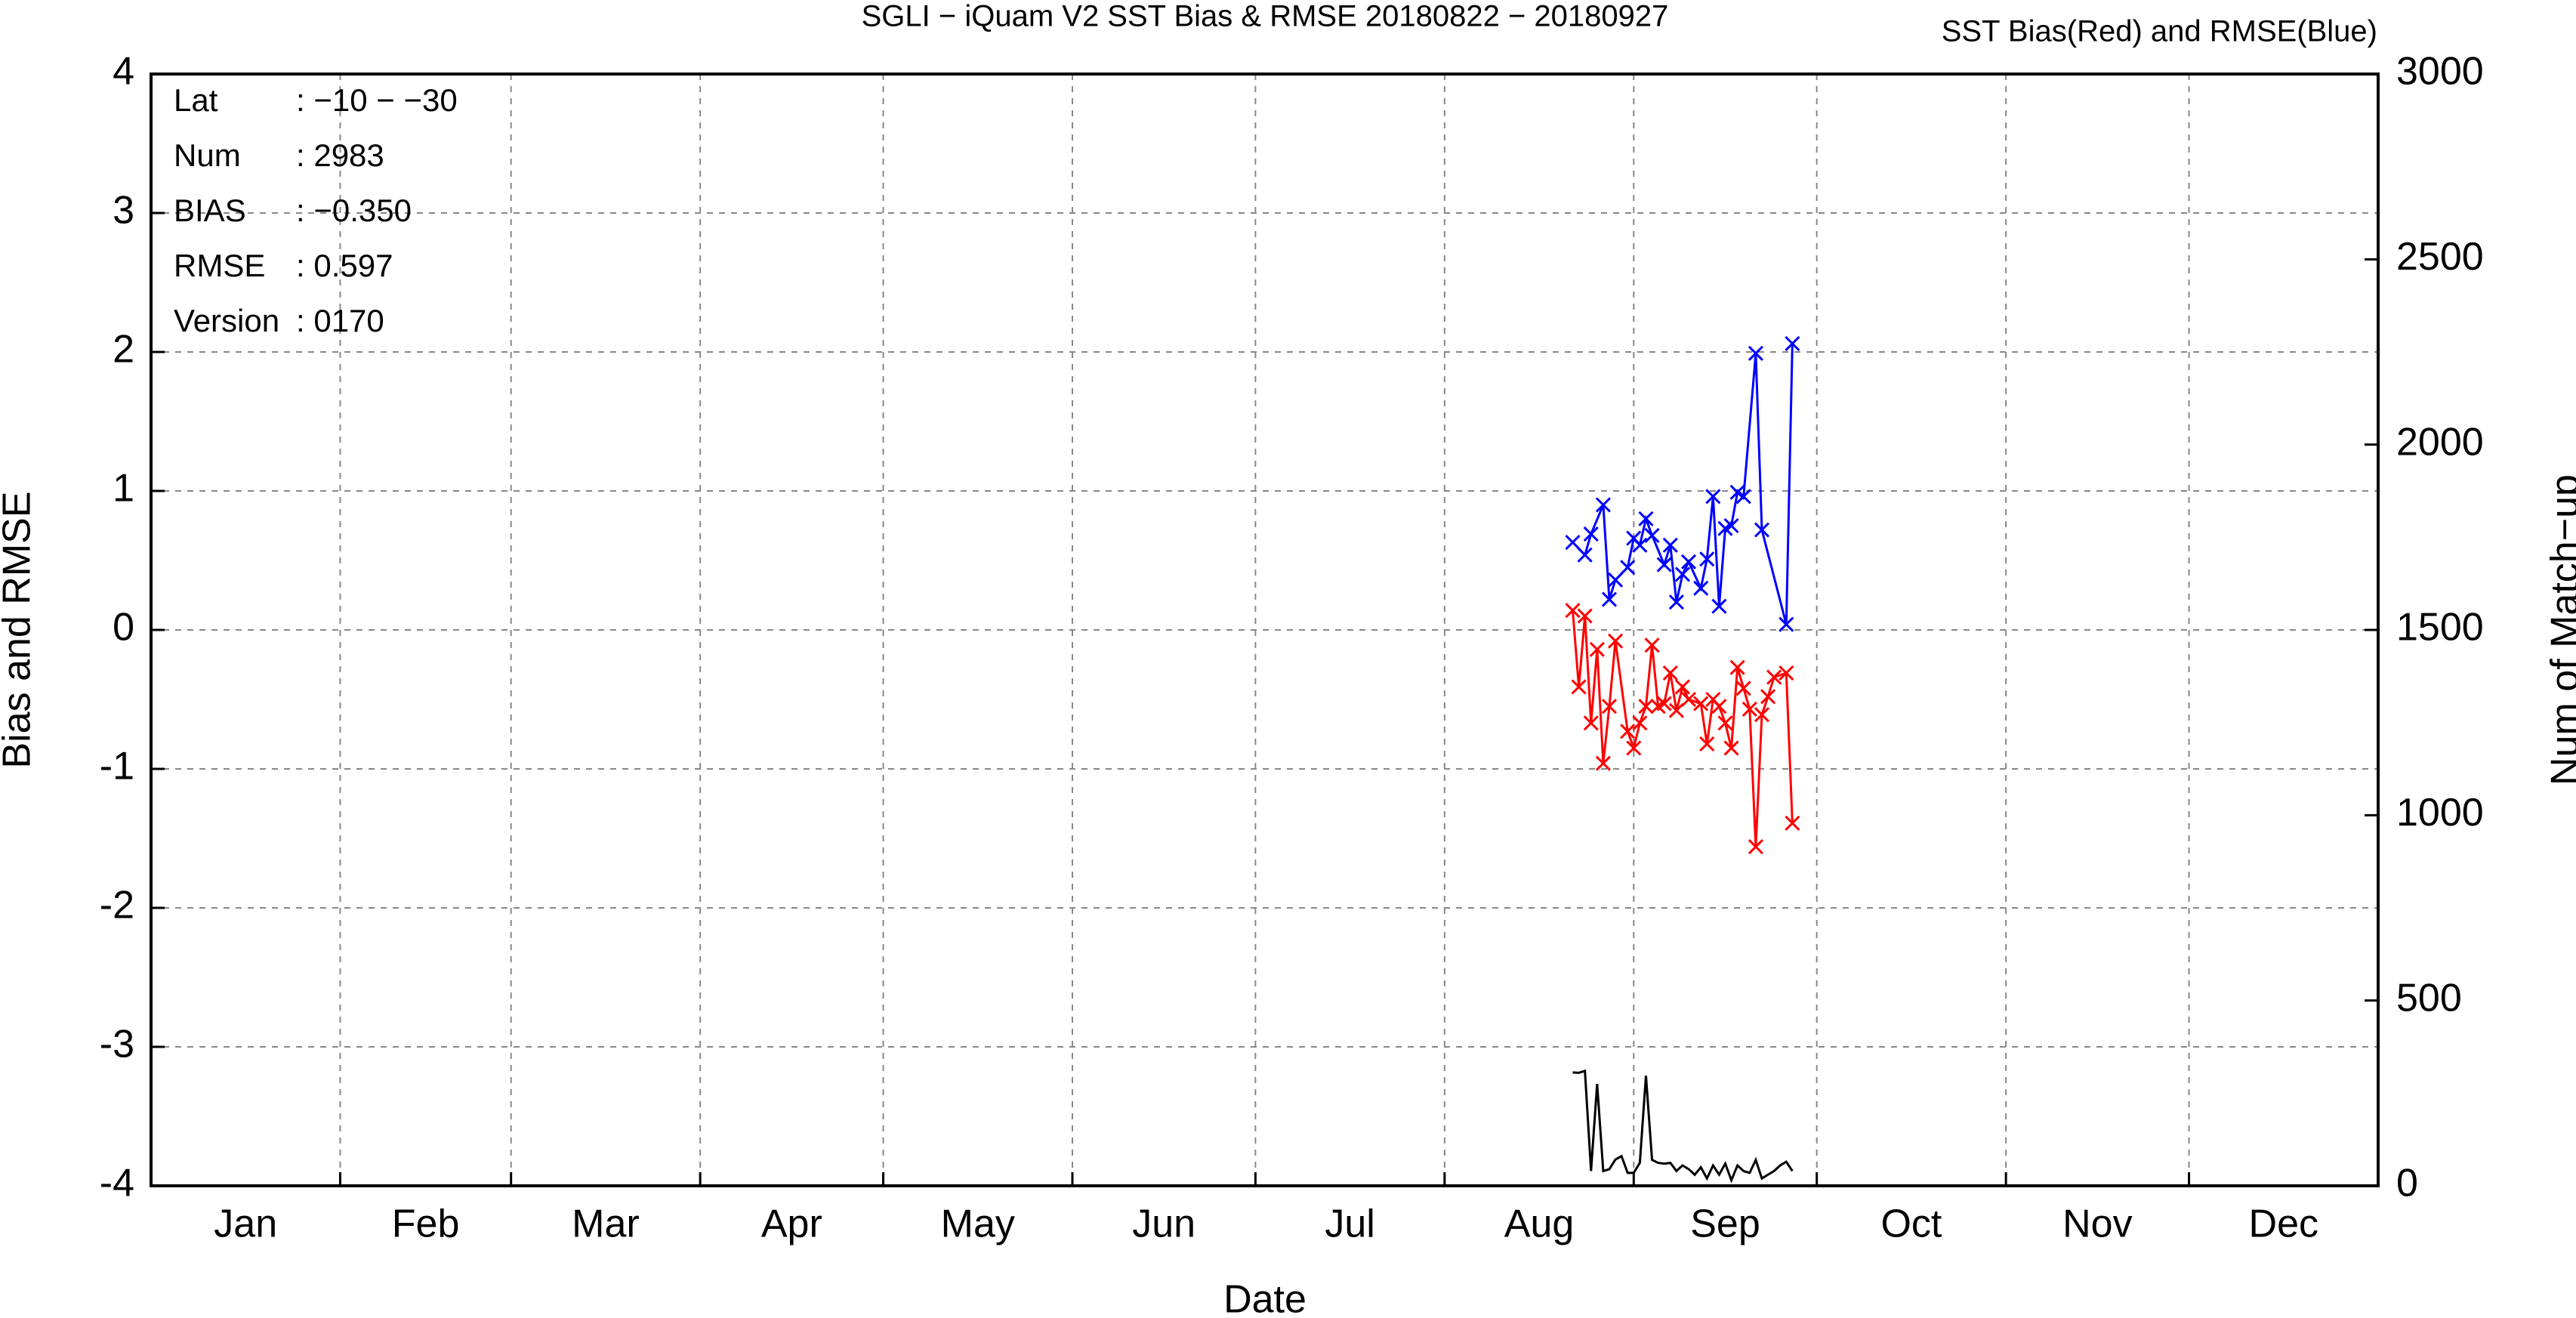 Image resolution: width=2576 pixels, height=1318 pixels. I want to click on y-tick-label: 3, so click(123, 211).